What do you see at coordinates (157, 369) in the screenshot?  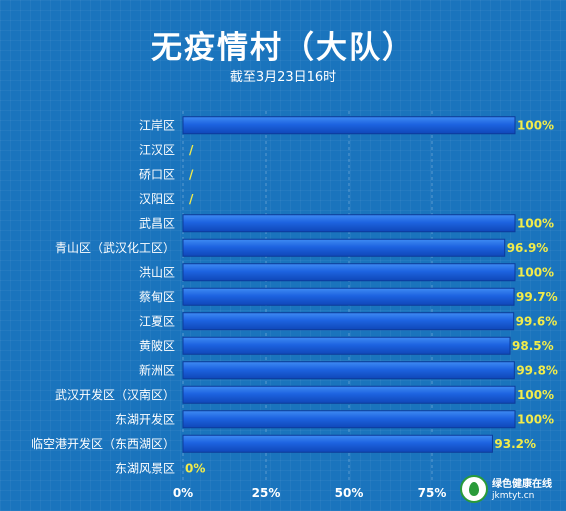 I see `category-label: 新洲区` at bounding box center [157, 369].